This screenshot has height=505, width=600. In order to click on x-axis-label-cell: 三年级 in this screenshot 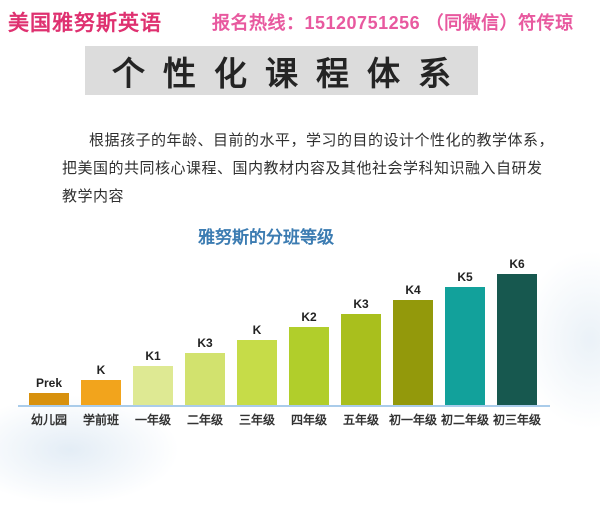, I will do `click(257, 419)`.